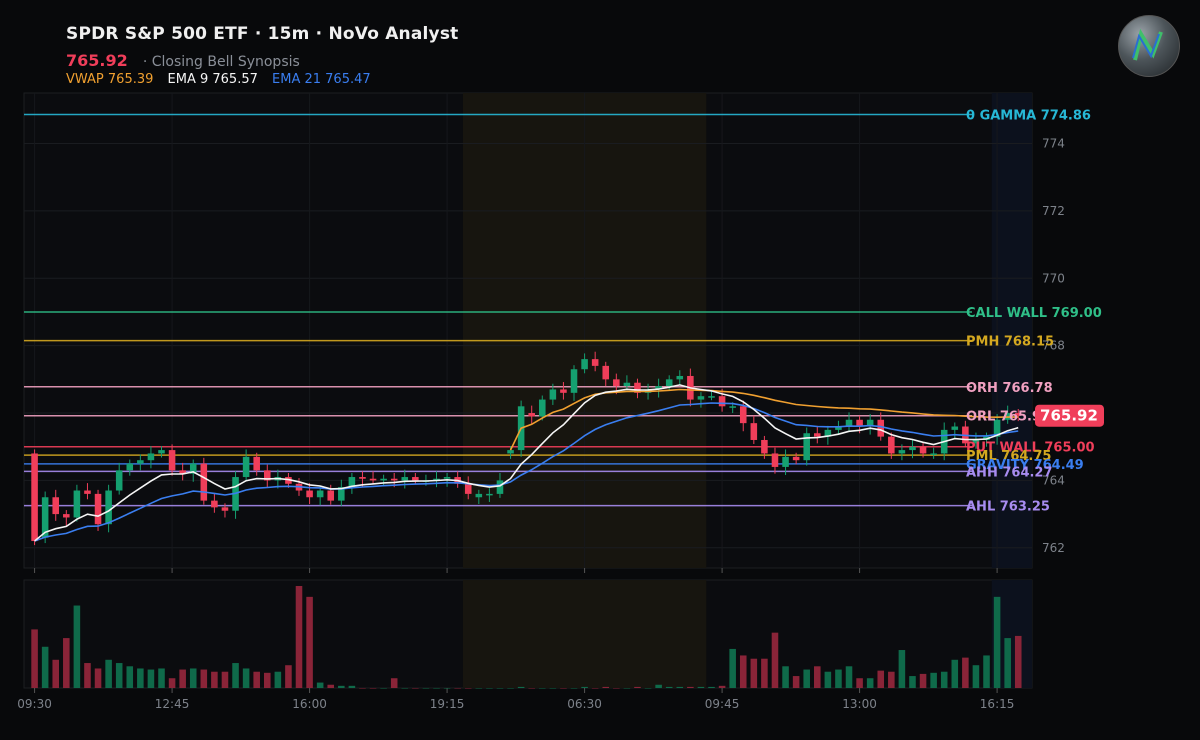  Describe the element at coordinates (859, 704) in the screenshot. I see `x-tick-label: 13:00` at that location.